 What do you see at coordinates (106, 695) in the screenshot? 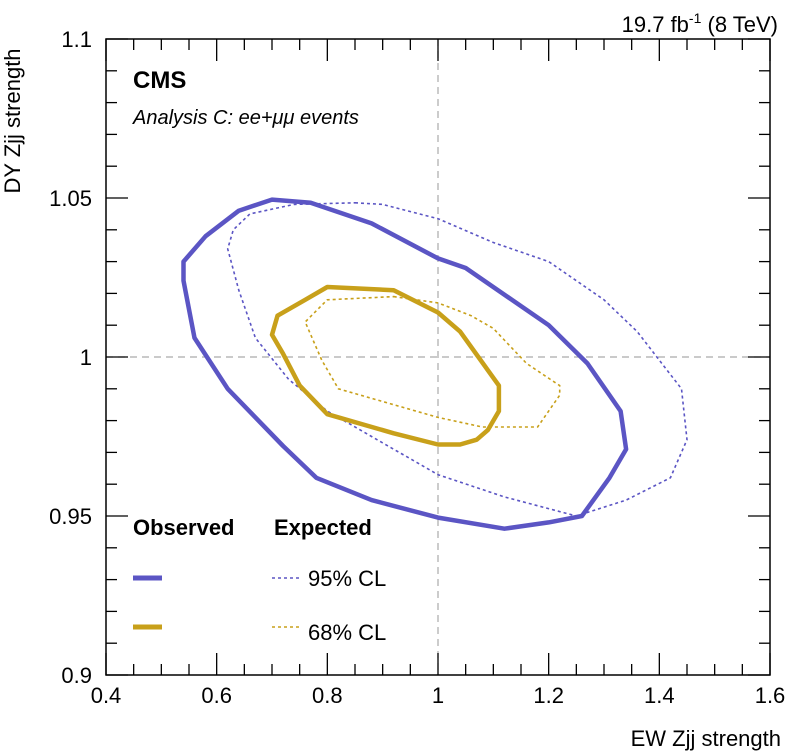
I see `x-tick-label: 0.4` at bounding box center [106, 695].